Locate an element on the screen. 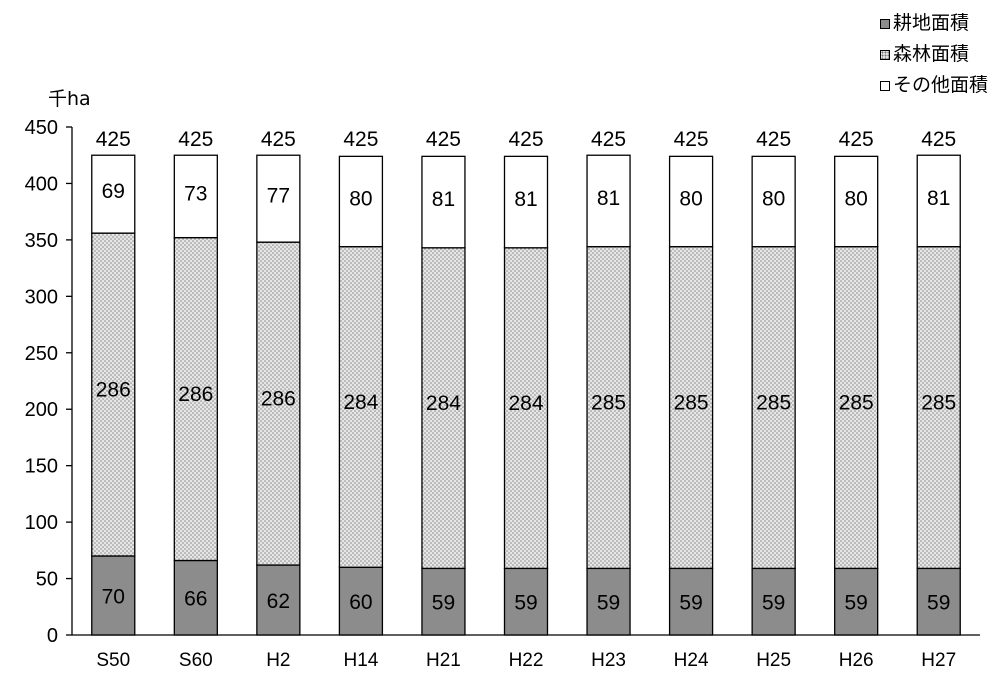  data-label: 70 is located at coordinates (113, 596).